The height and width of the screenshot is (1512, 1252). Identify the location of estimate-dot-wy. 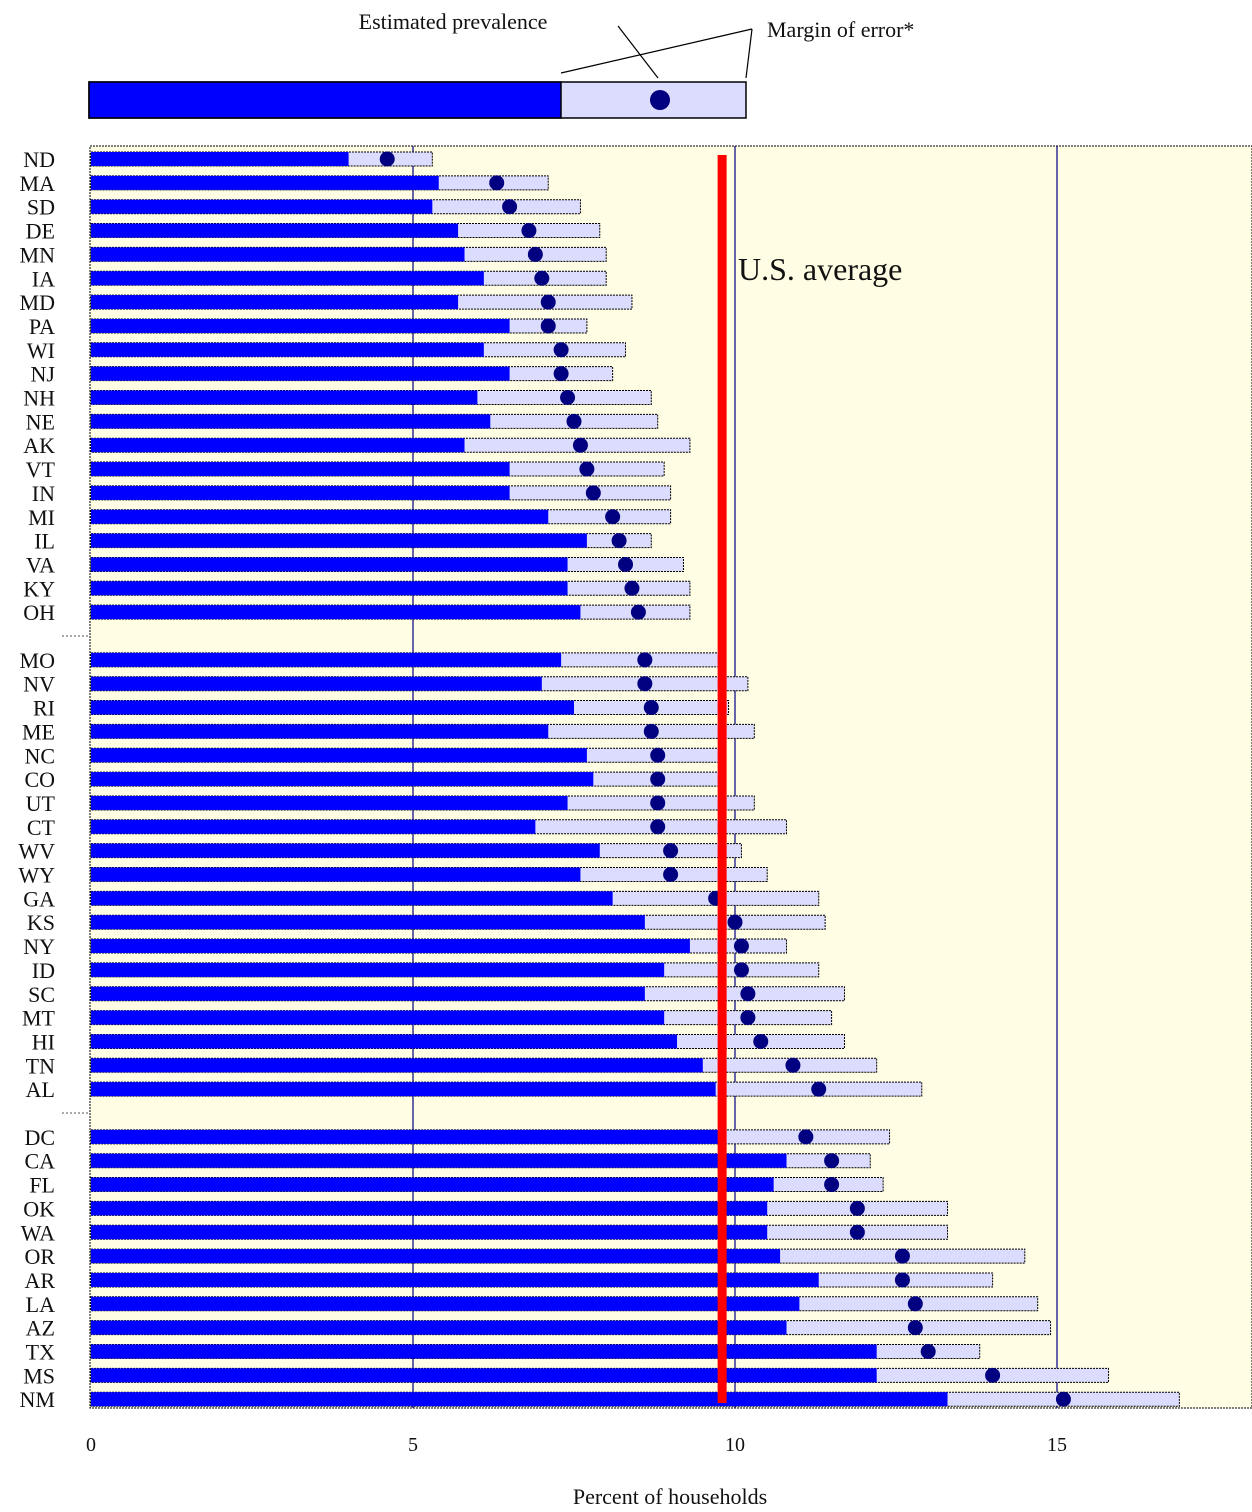
(671, 874).